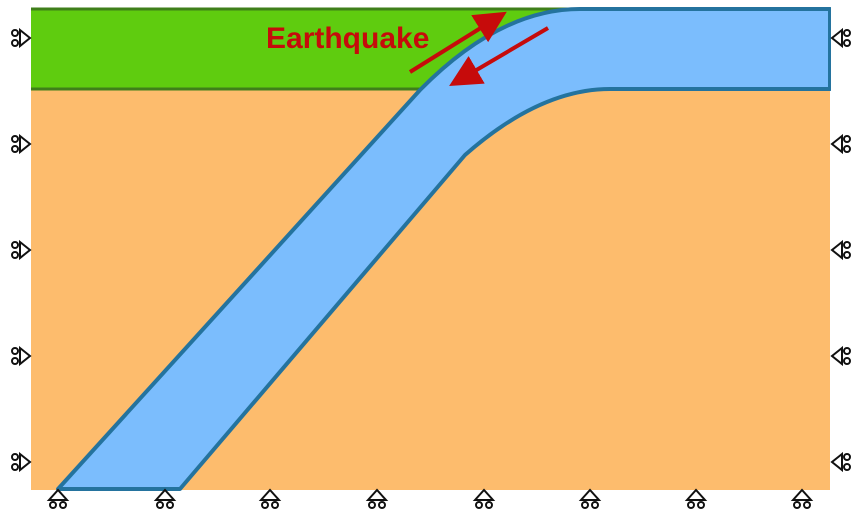 The height and width of the screenshot is (512, 854). I want to click on right-roller-supports, so click(840, 250).